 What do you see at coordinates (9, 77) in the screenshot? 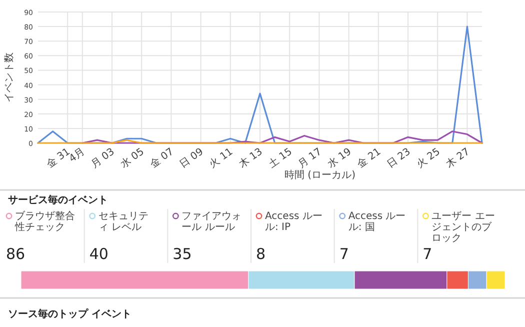
I see `y-axis-title: イベント数` at bounding box center [9, 77].